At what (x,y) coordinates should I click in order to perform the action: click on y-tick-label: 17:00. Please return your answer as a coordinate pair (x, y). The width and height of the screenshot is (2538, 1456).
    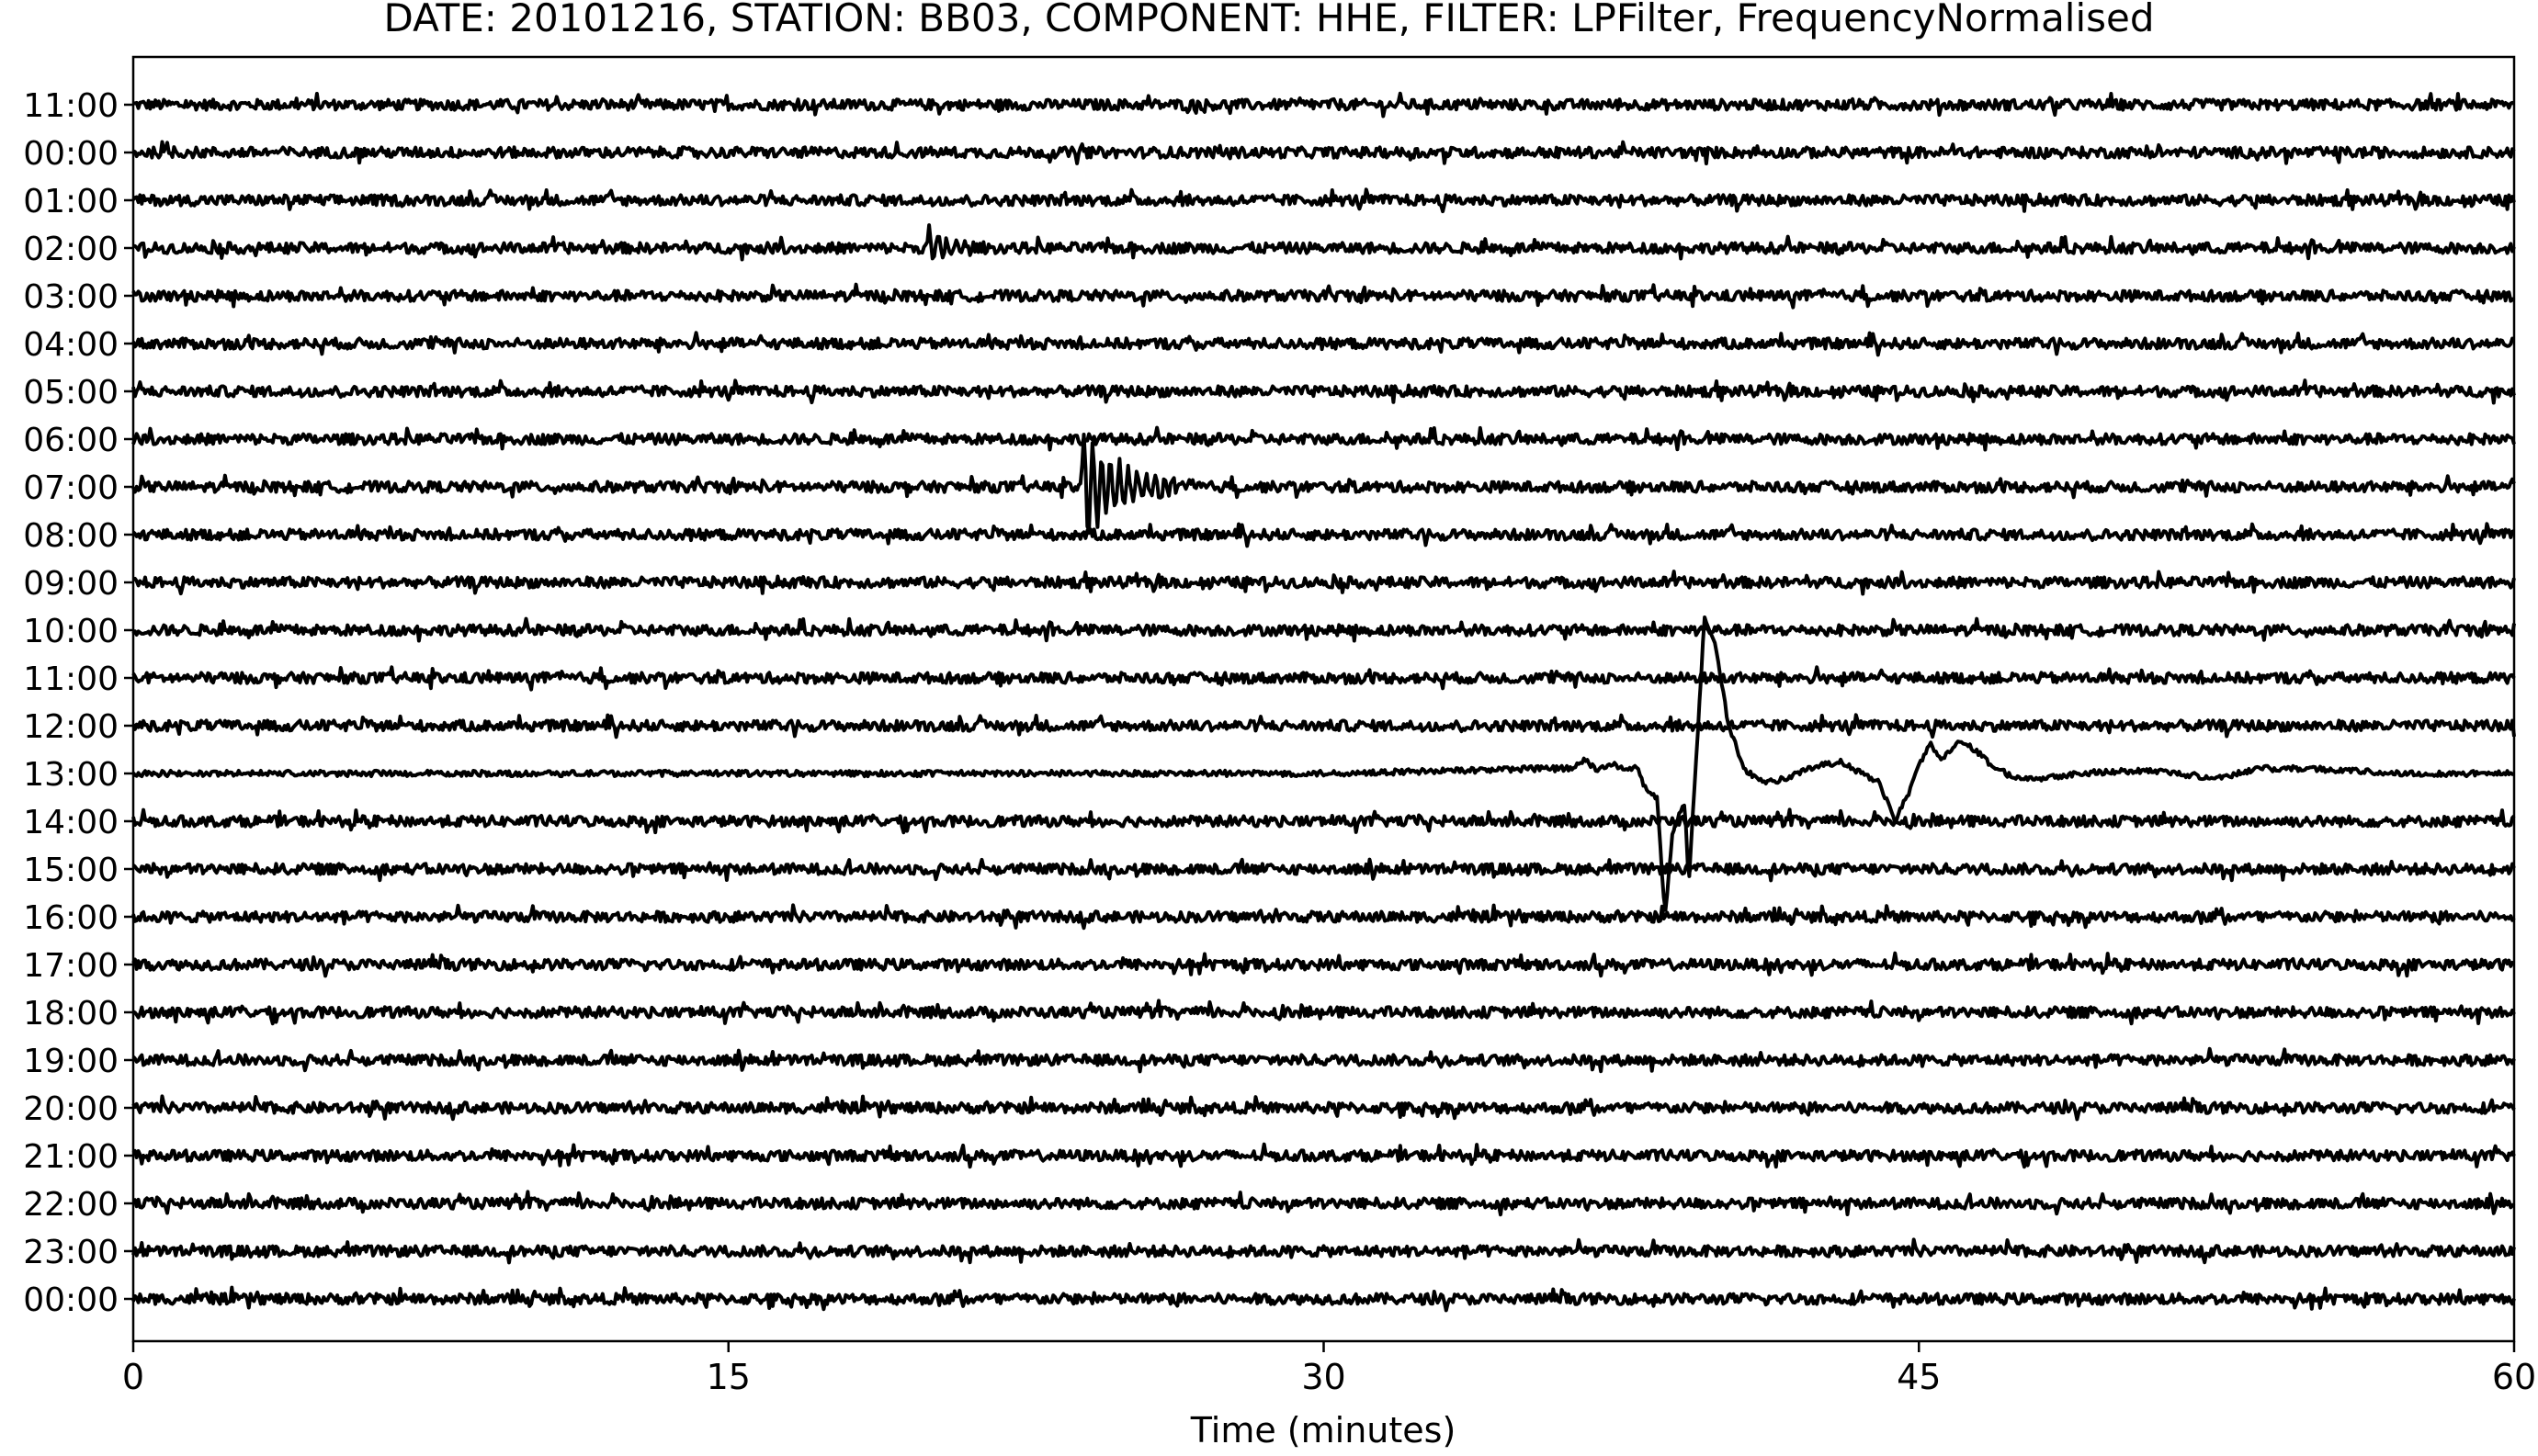
    Looking at the image, I should click on (71, 966).